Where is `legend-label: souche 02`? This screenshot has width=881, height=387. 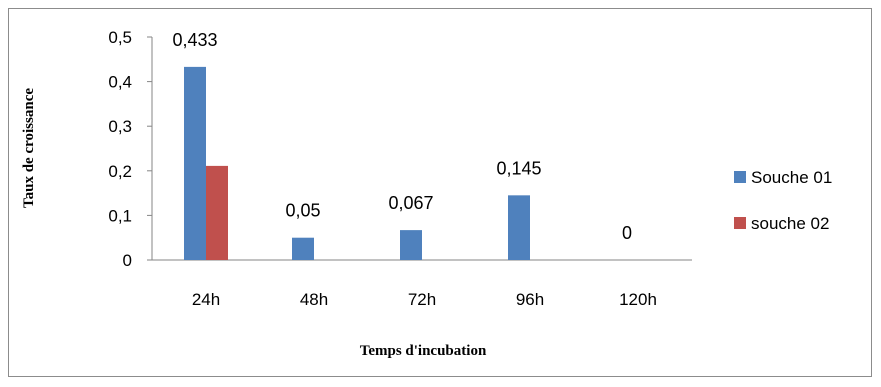
legend-label: souche 02 is located at coordinates (790, 223).